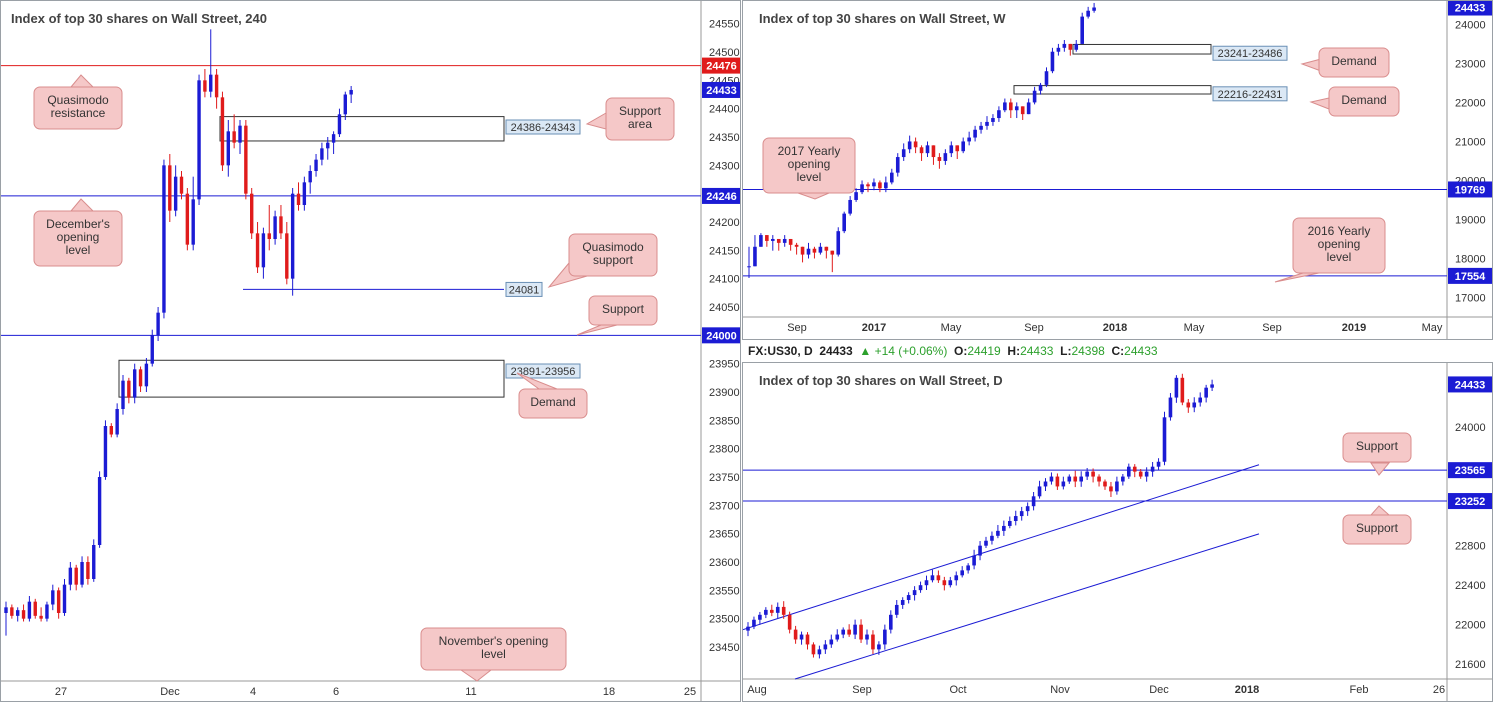  What do you see at coordinates (597, 330) in the screenshot?
I see `h4-callout-support-tail` at bounding box center [597, 330].